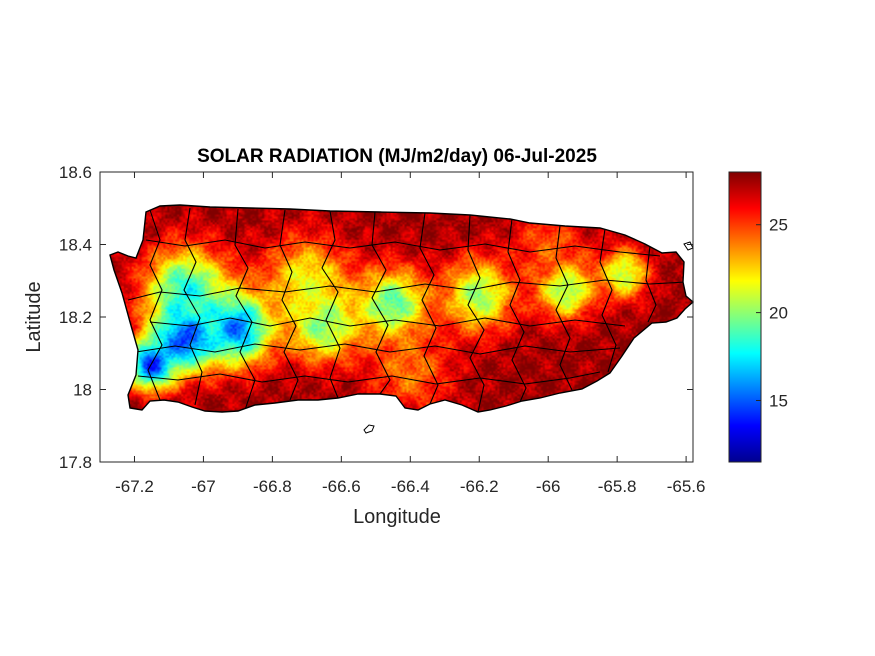  I want to click on colorbar-ticks: 15 20 25, so click(772, 313).